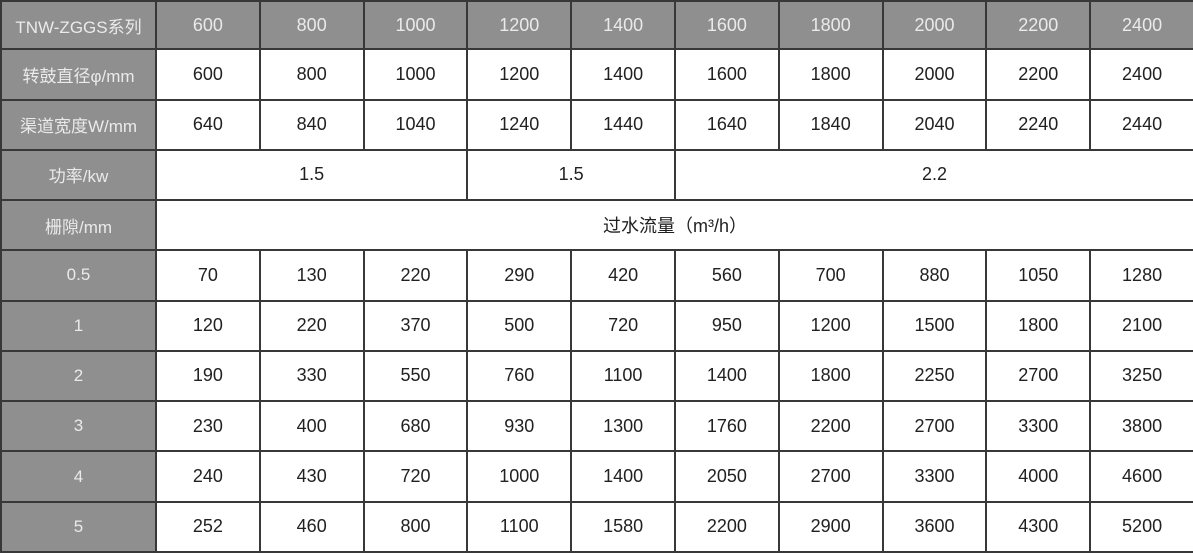 The height and width of the screenshot is (553, 1193). Describe the element at coordinates (934, 25) in the screenshot. I see `model-header-cell: 2000` at that location.